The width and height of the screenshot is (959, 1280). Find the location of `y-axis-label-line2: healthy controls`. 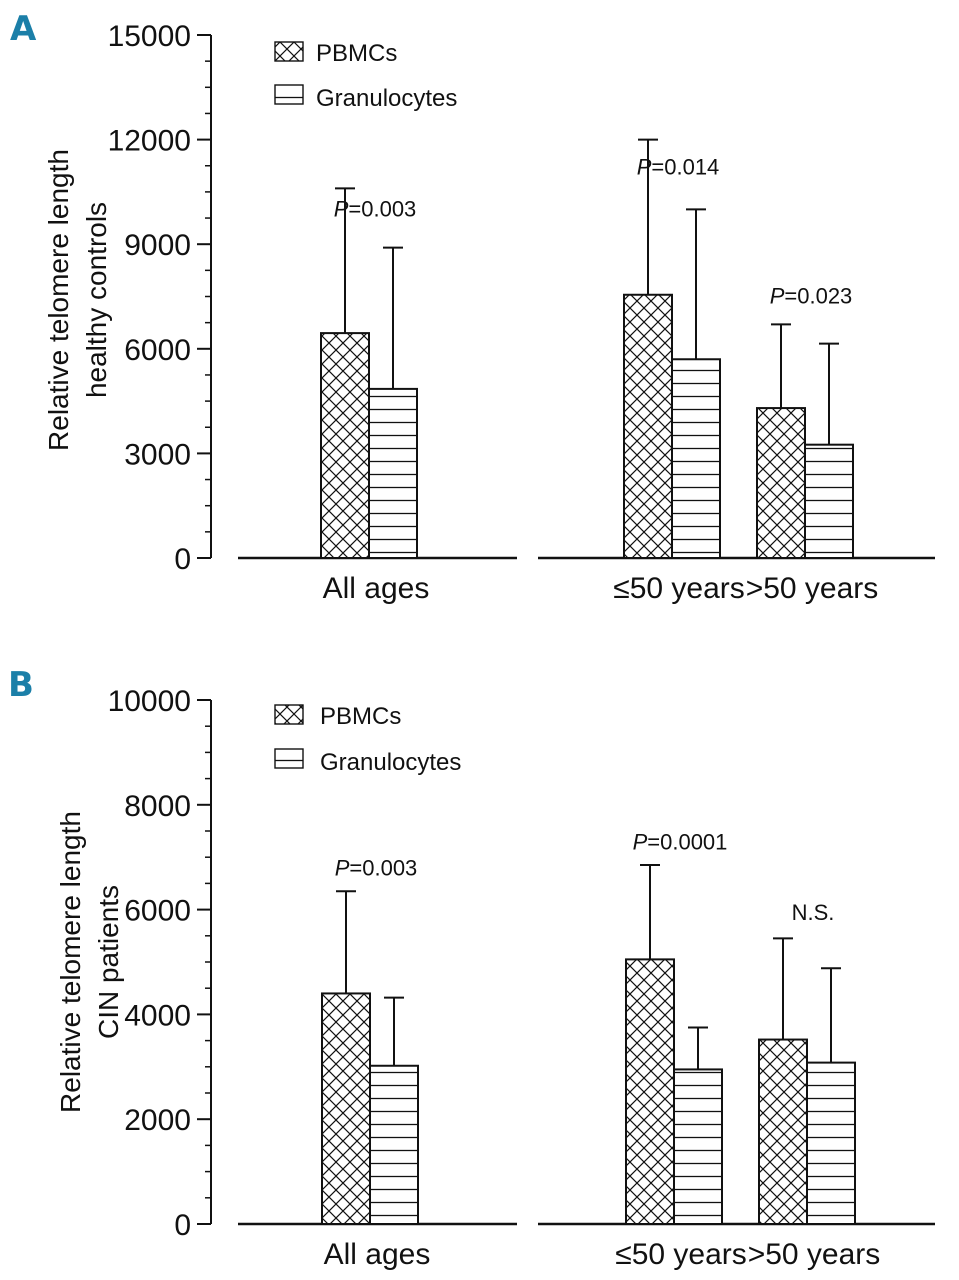

y-axis-label-line2: healthy controls is located at coordinates (96, 300).